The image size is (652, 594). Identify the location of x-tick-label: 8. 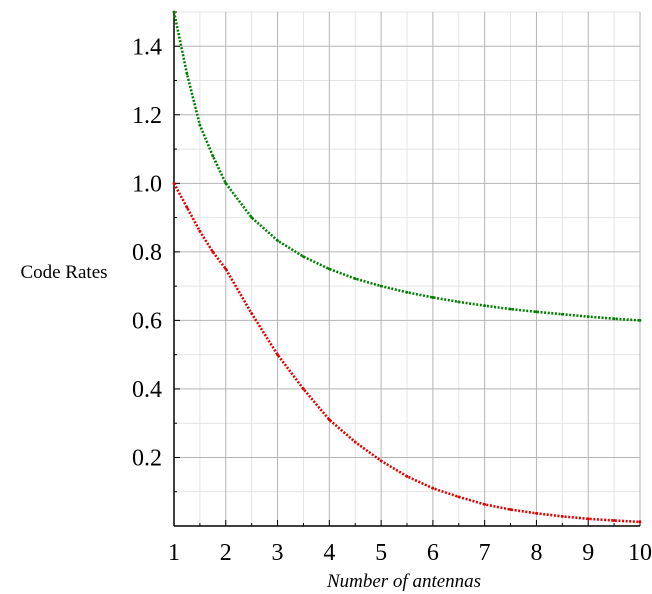
(536, 553).